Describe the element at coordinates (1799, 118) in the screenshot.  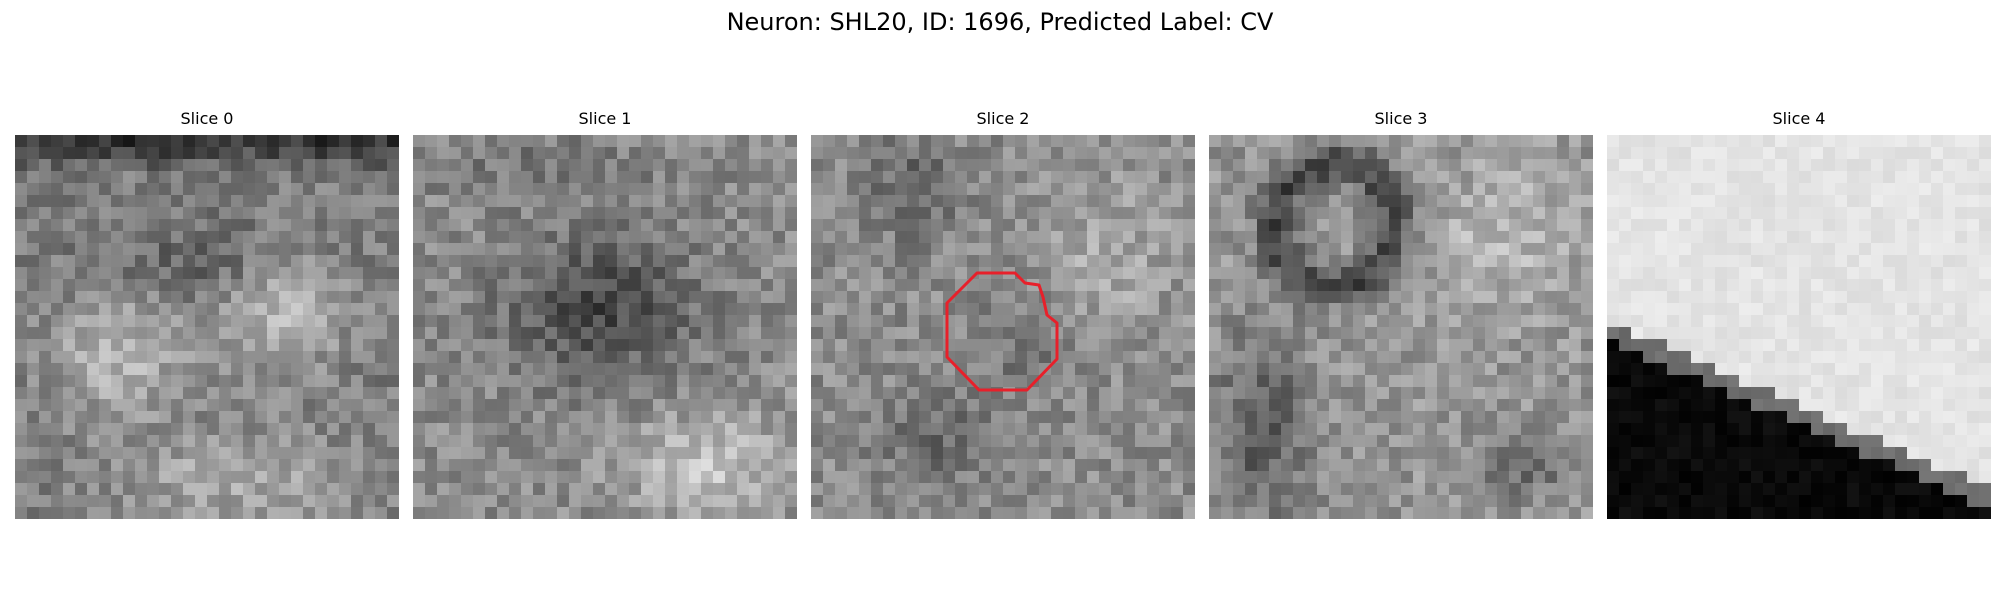
I see `slice-title-4: Slice 4` at that location.